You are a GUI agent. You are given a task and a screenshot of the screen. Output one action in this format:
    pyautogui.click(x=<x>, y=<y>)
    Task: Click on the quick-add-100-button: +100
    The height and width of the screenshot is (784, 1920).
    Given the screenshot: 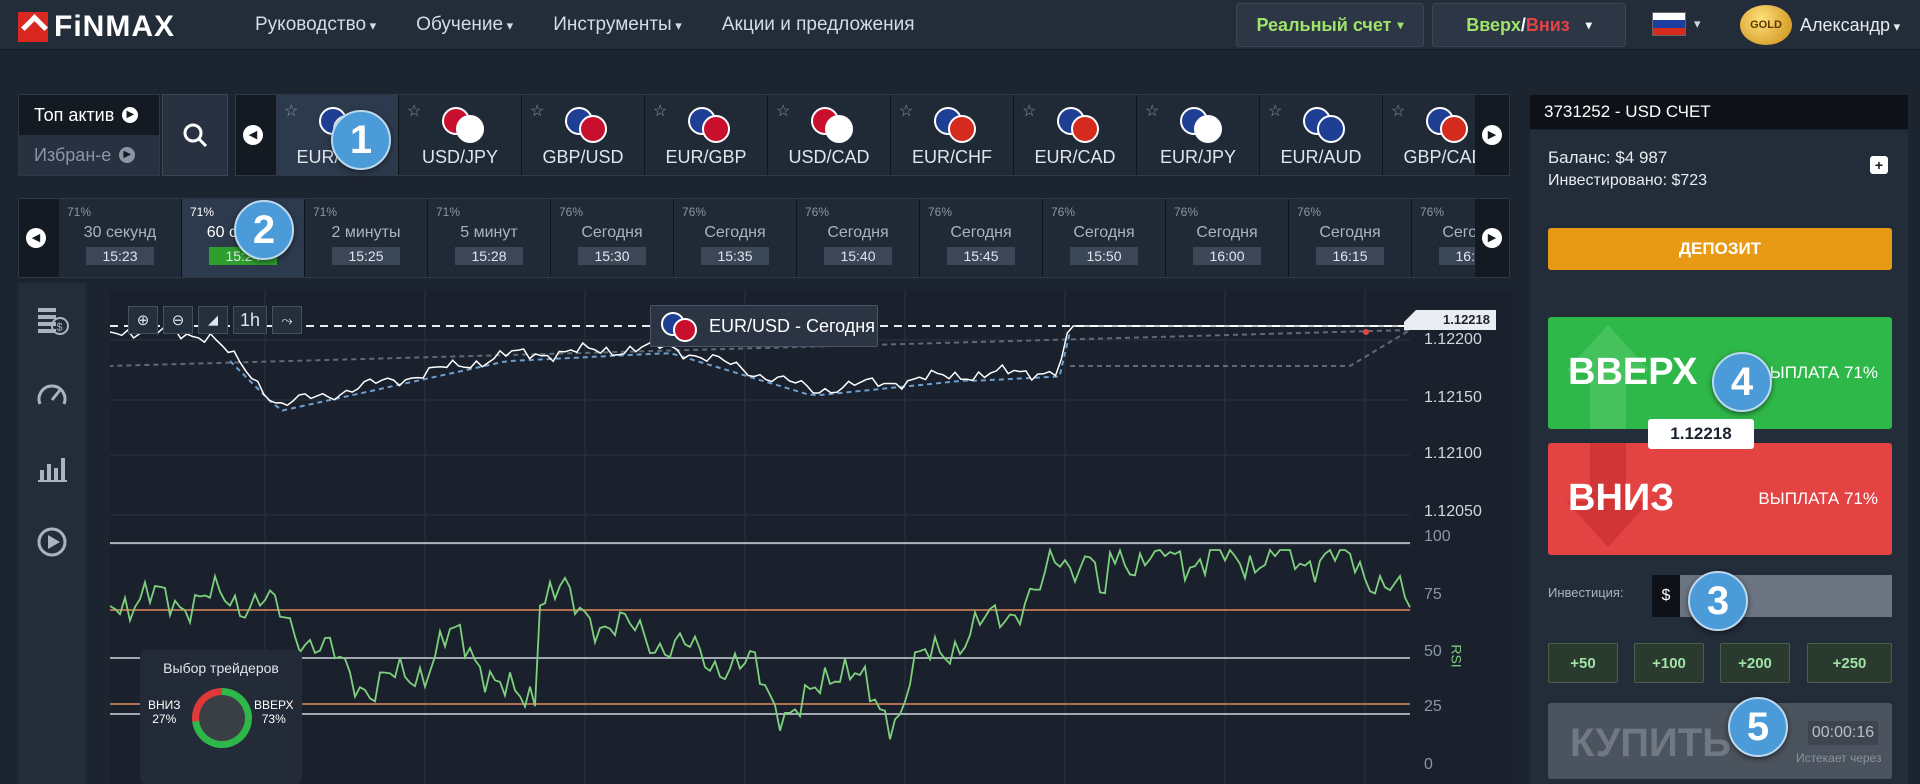 What is the action you would take?
    pyautogui.click(x=1669, y=663)
    